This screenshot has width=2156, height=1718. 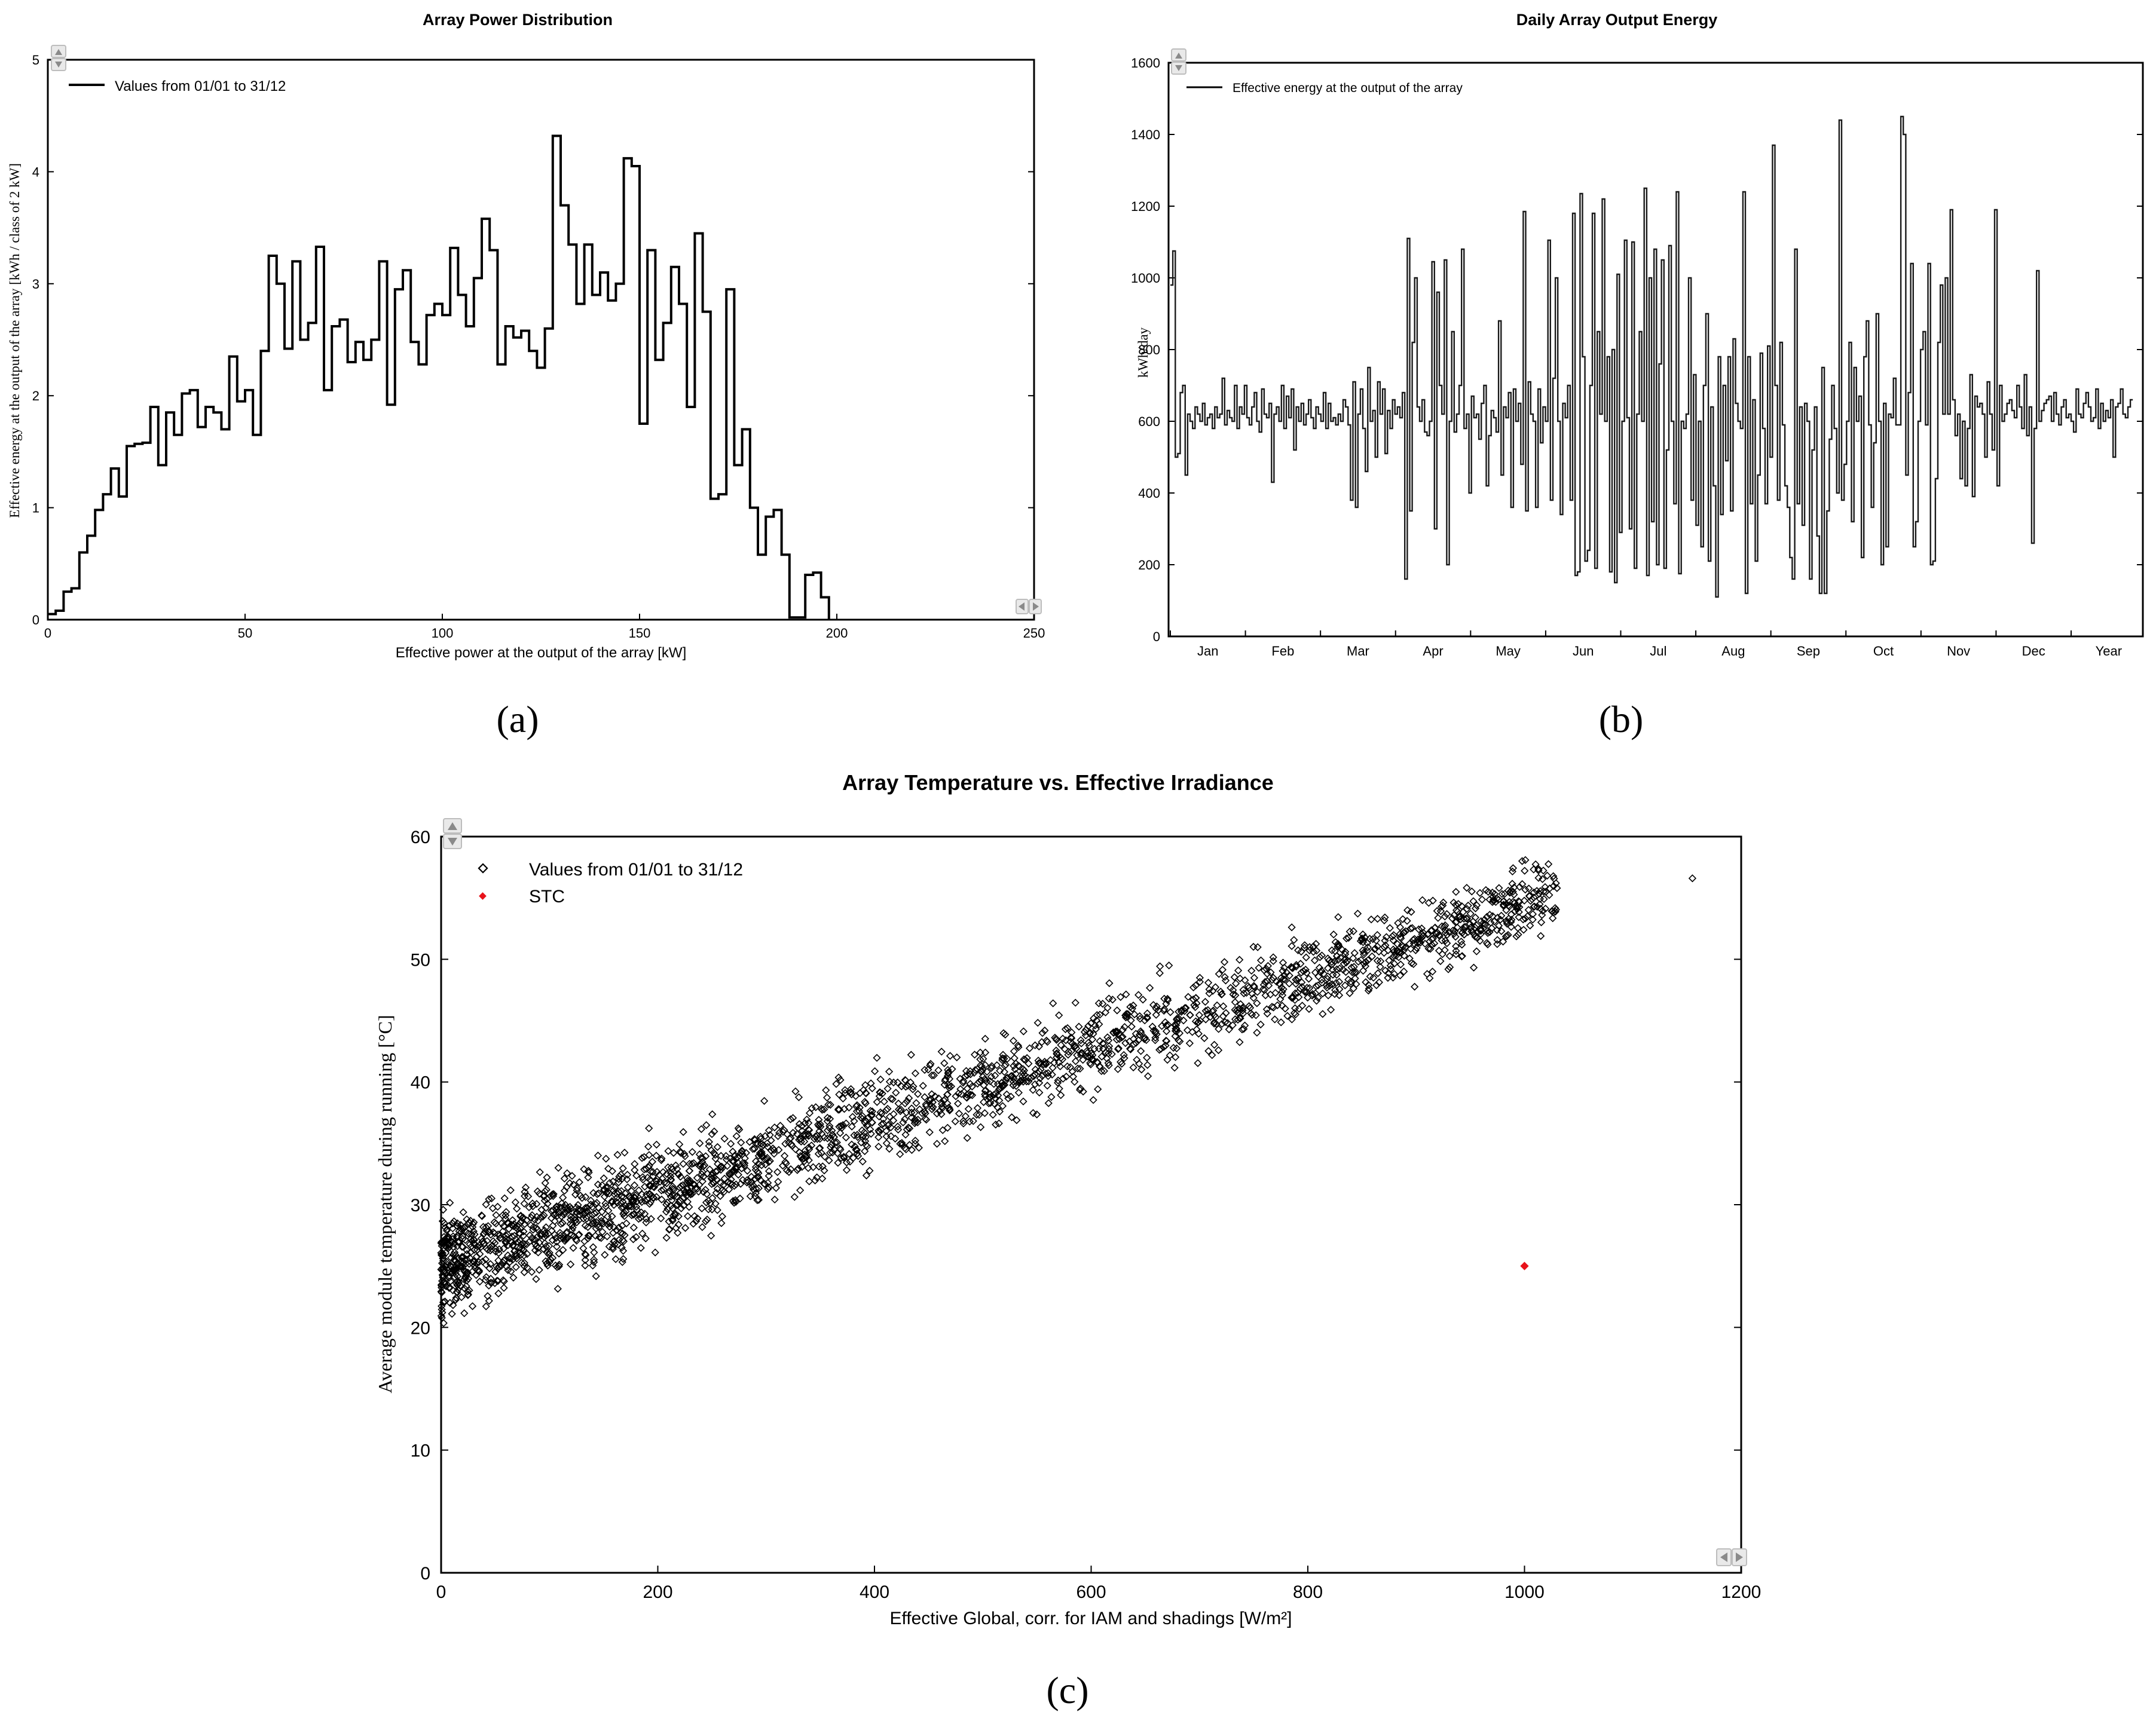 What do you see at coordinates (1022, 606) in the screenshot?
I see `chart-a-scroll-left` at bounding box center [1022, 606].